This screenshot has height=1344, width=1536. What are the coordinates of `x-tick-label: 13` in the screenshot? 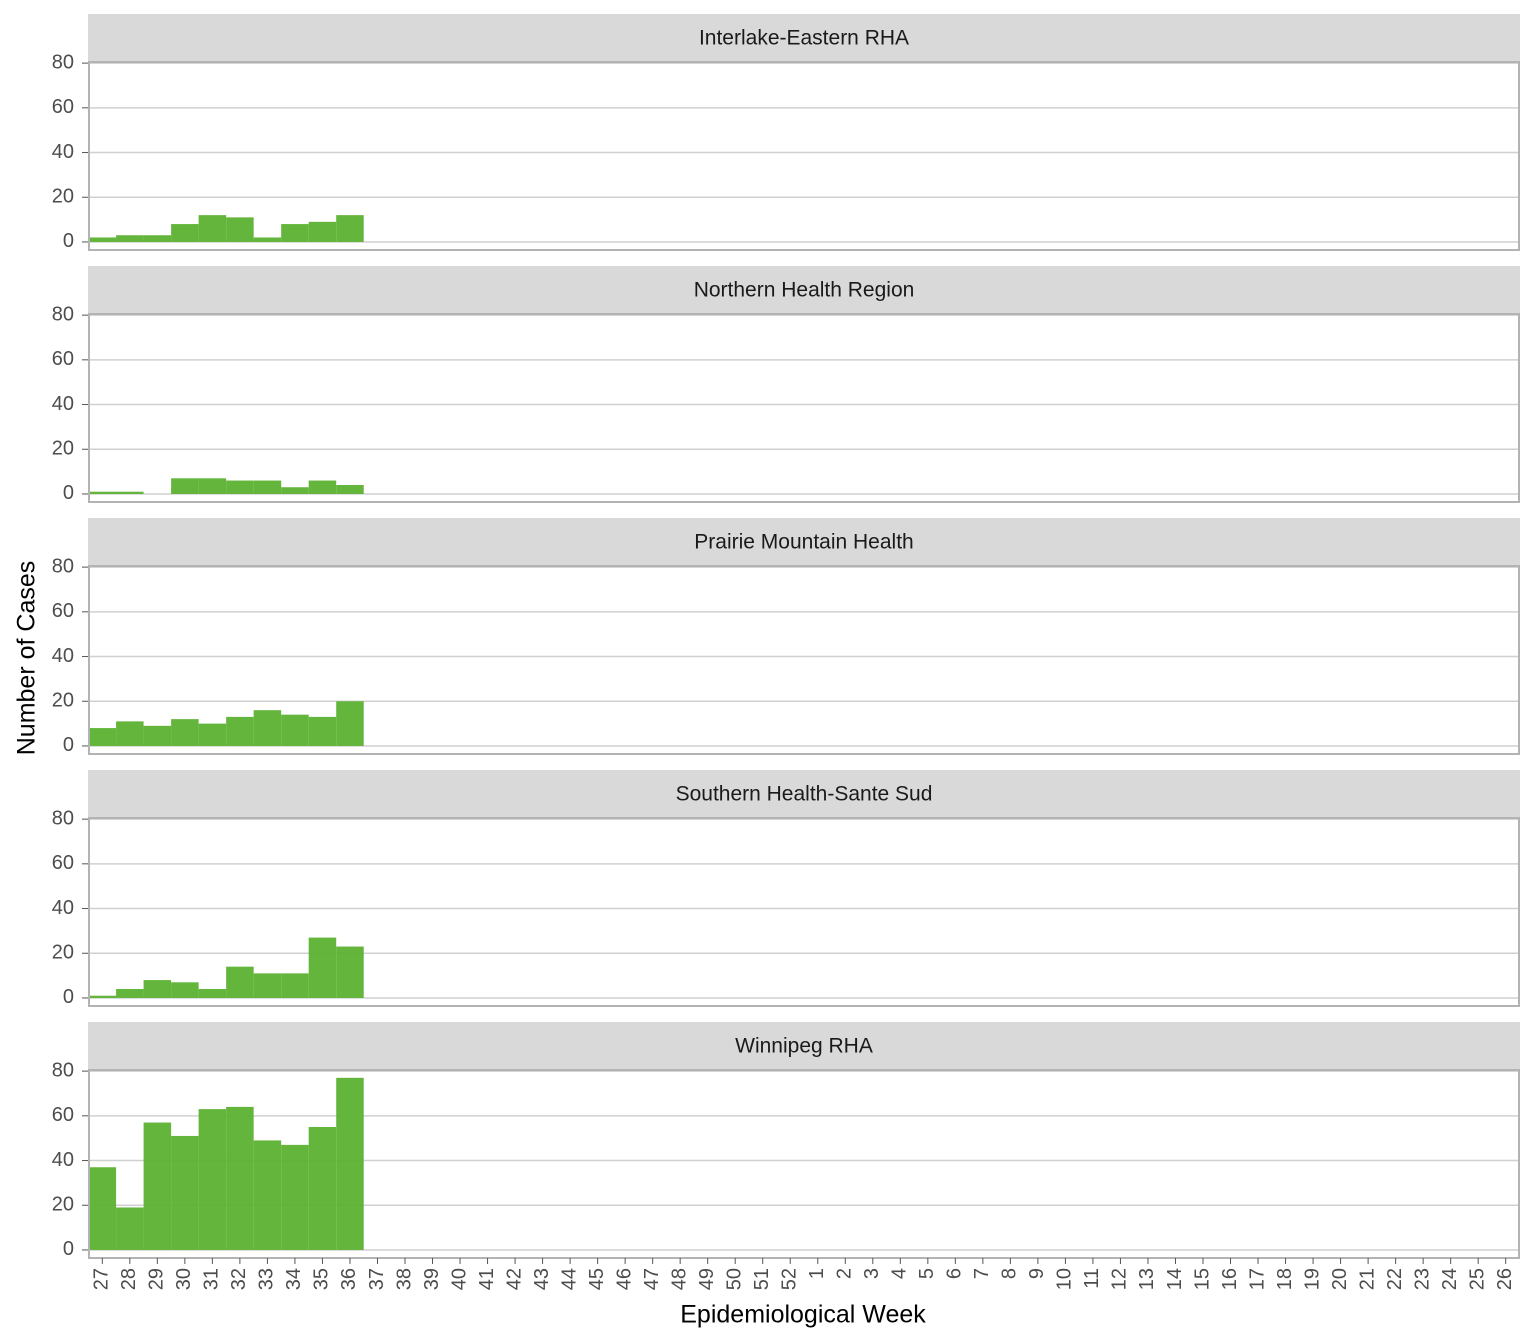 It's located at (1147, 1279).